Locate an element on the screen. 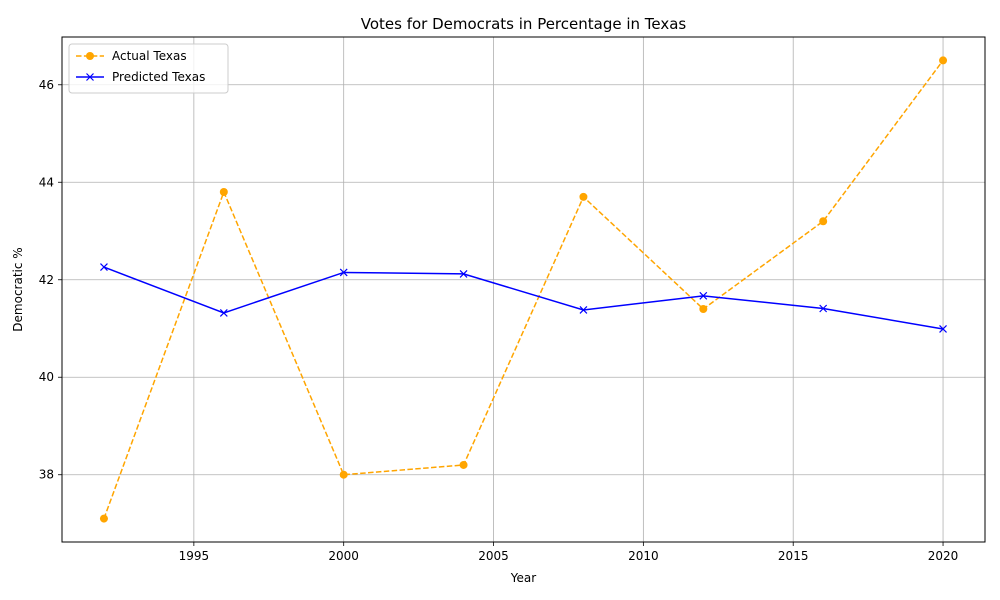 The width and height of the screenshot is (1000, 600). y-tick-label: 42 is located at coordinates (46, 280).